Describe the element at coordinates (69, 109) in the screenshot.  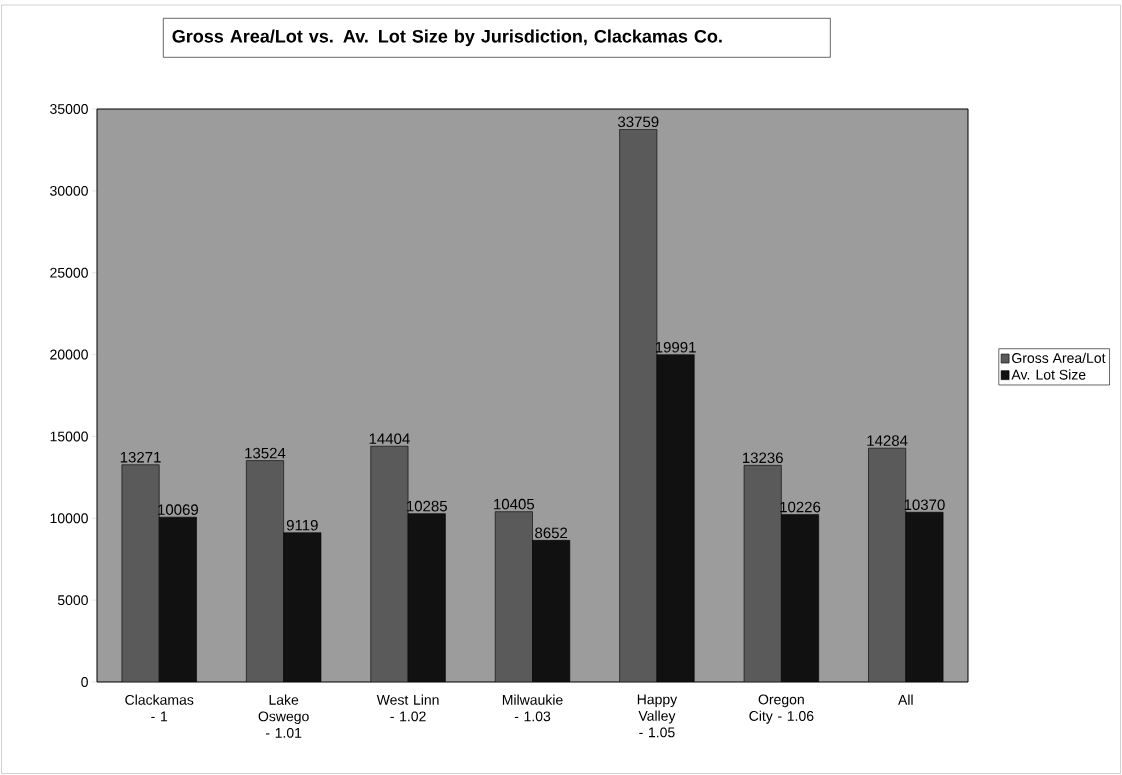
I see `y-tick-label: 35000` at that location.